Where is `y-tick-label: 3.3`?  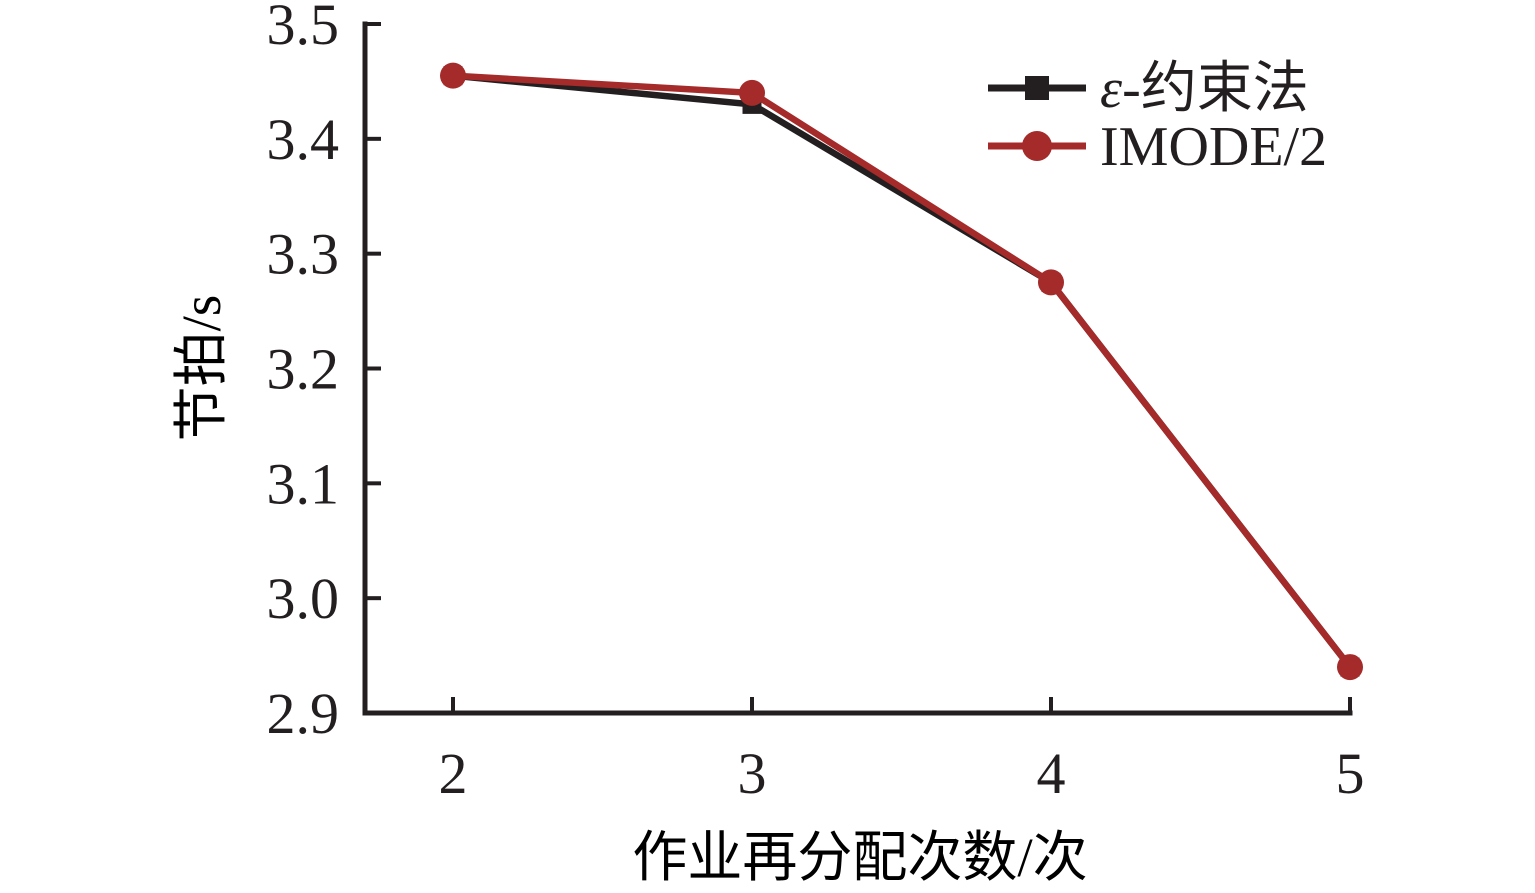 y-tick-label: 3.3 is located at coordinates (303, 254).